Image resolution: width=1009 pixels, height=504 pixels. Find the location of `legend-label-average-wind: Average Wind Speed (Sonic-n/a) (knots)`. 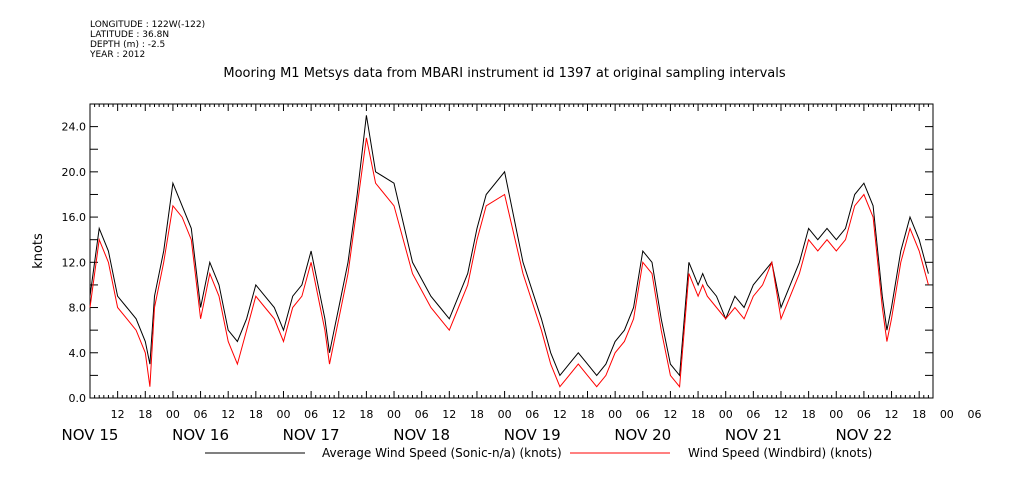

legend-label-average-wind: Average Wind Speed (Sonic-n/a) (knots) is located at coordinates (442, 453).